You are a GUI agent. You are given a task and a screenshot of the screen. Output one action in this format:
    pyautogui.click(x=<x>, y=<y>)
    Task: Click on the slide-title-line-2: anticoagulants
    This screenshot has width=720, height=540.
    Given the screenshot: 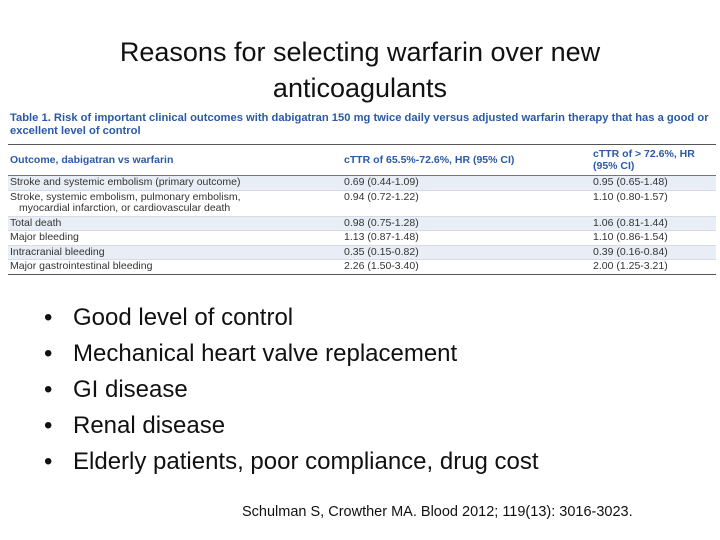 What is the action you would take?
    pyautogui.click(x=360, y=88)
    